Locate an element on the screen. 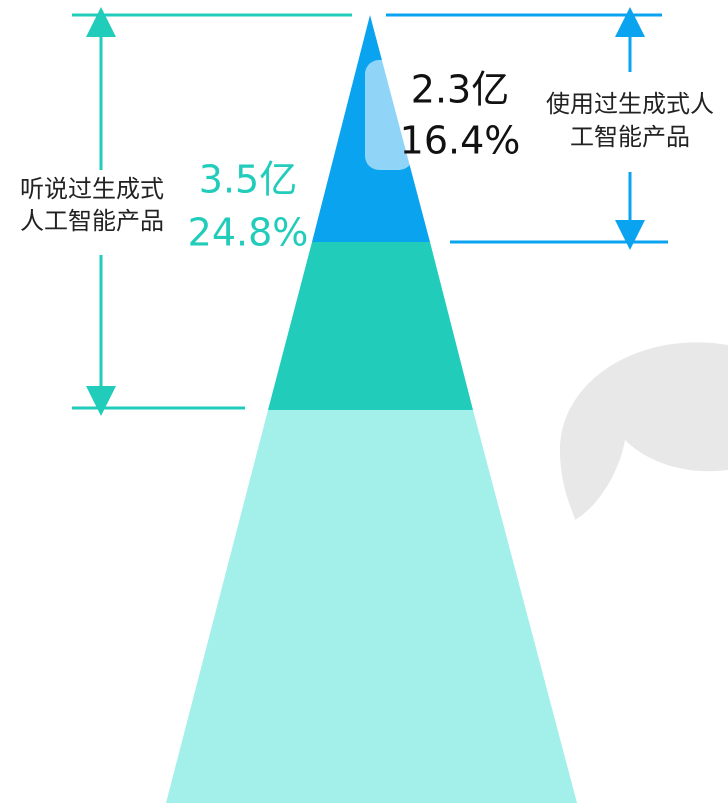  left-label: 听说过生成式 is located at coordinates (92, 189).